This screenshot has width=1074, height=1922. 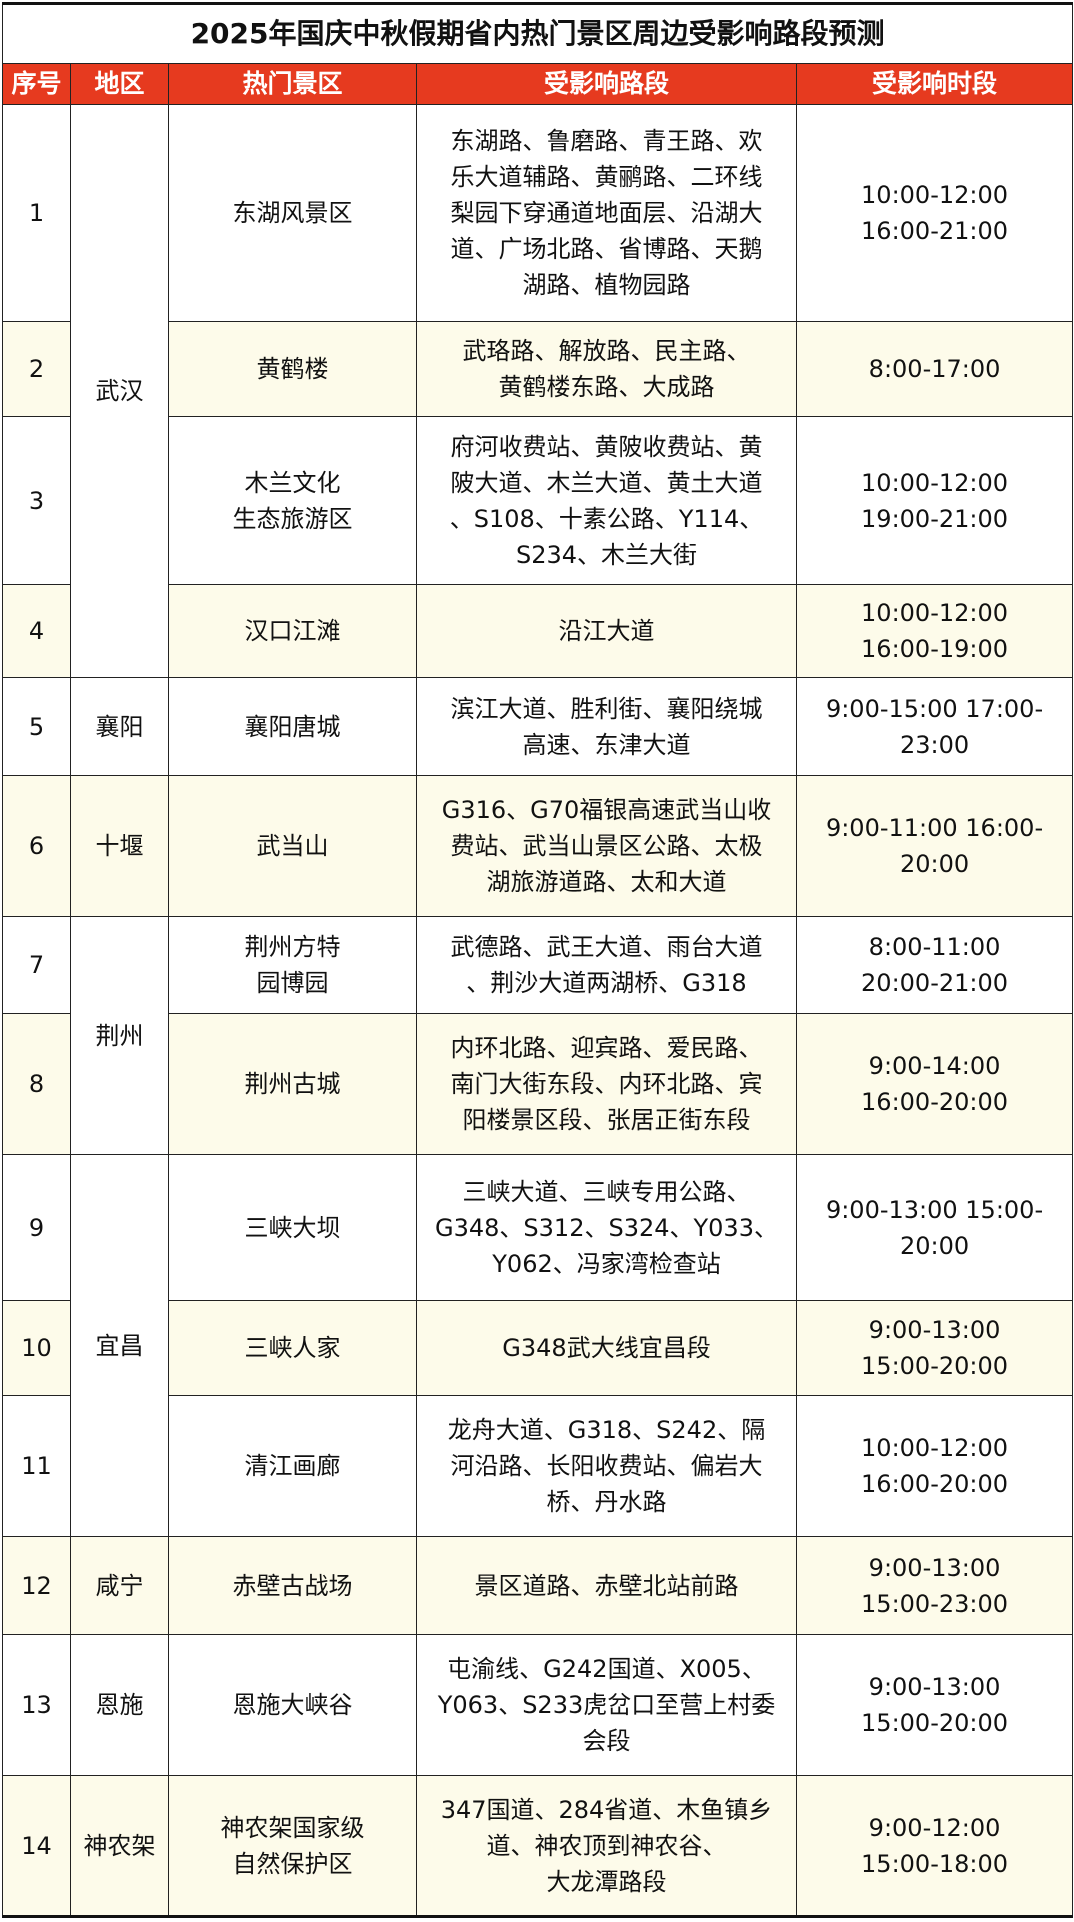 What do you see at coordinates (606, 631) in the screenshot?
I see `affected-roads-cell: 沿江大道` at bounding box center [606, 631].